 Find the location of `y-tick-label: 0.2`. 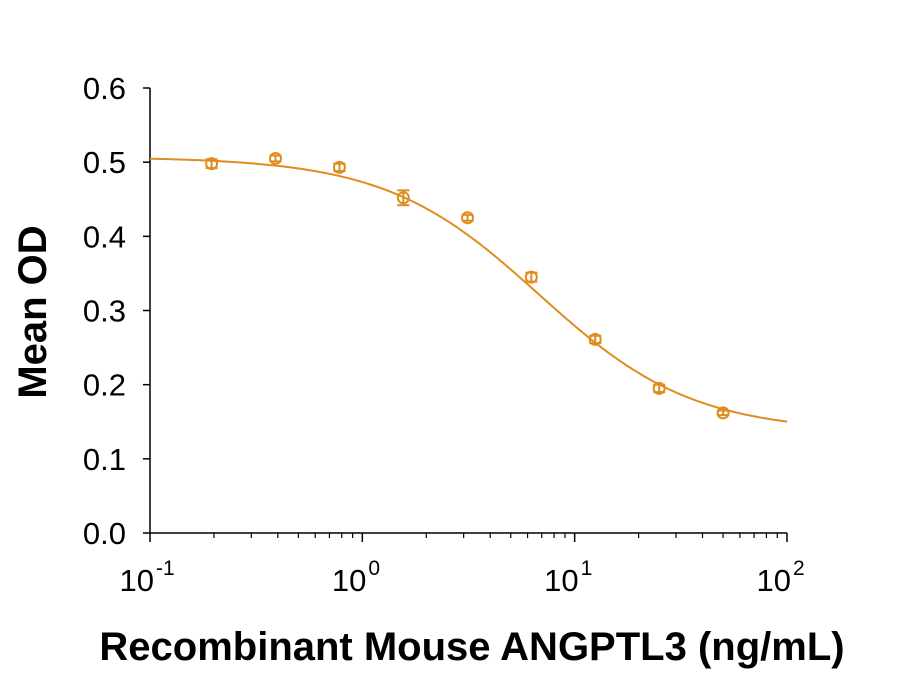

y-tick-label: 0.2 is located at coordinates (104, 385).